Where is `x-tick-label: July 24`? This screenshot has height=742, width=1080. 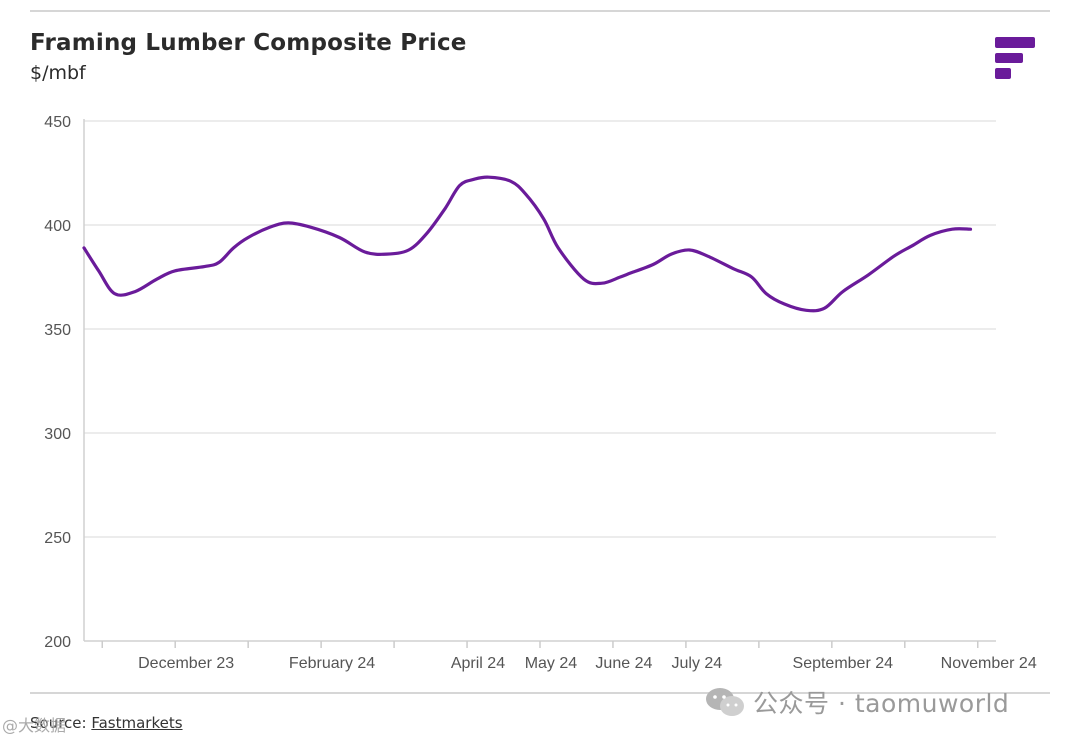
x-tick-label: July 24 is located at coordinates (697, 663).